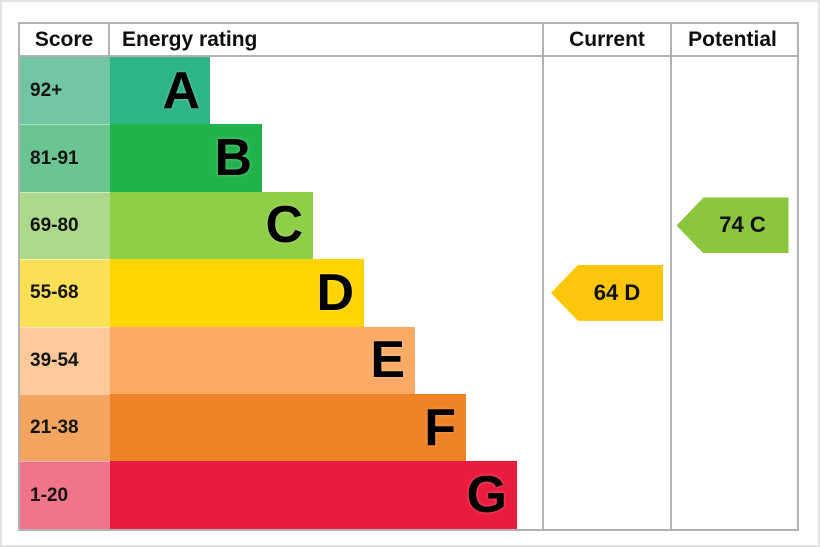 This screenshot has height=547, width=820. Describe the element at coordinates (408, 158) in the screenshot. I see `band-row-b: 81-91 B` at that location.